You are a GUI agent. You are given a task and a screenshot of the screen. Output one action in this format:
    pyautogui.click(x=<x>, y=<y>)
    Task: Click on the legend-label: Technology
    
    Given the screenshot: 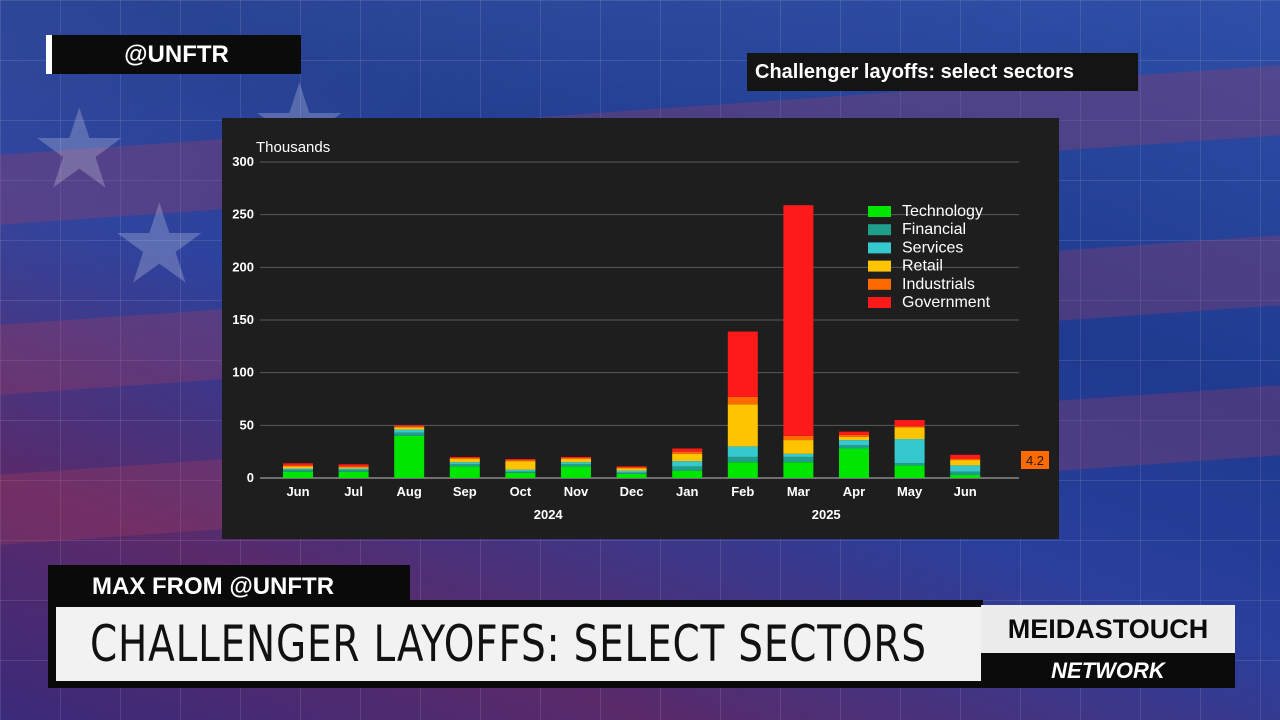 What is the action you would take?
    pyautogui.click(x=942, y=211)
    